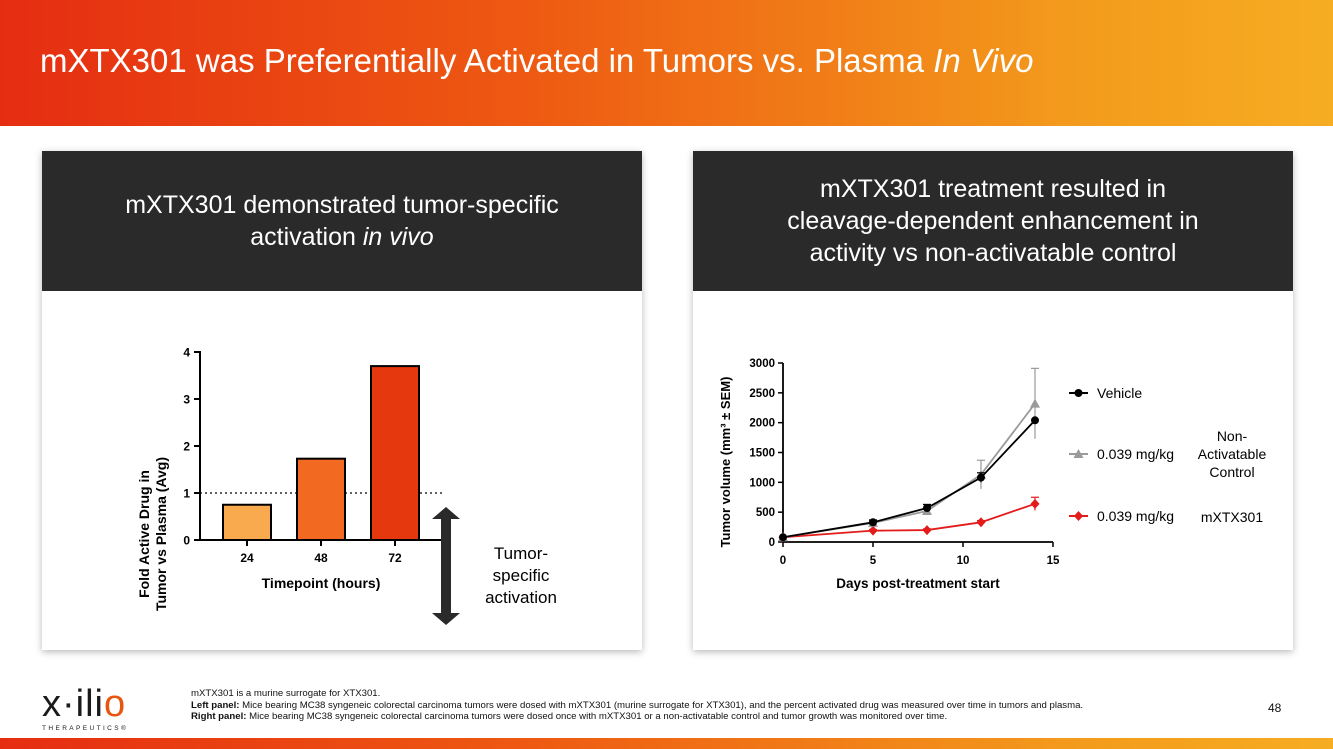 The image size is (1333, 749). Describe the element at coordinates (186, 447) in the screenshot. I see `y-tick-label: 2` at that location.